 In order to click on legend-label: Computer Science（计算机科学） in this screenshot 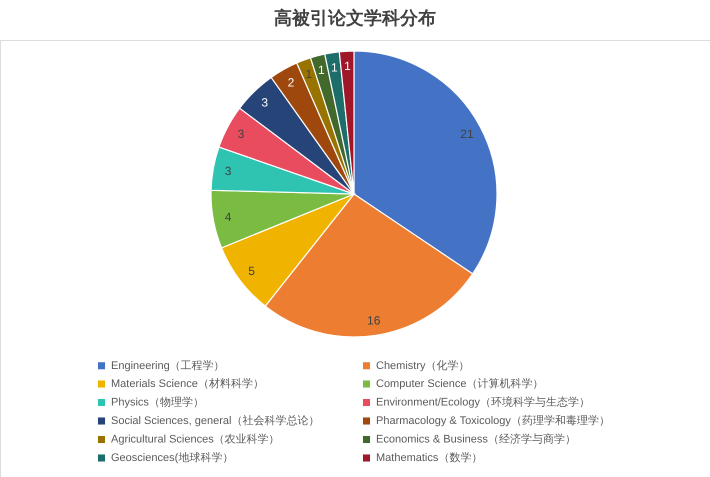, I will do `click(460, 383)`.